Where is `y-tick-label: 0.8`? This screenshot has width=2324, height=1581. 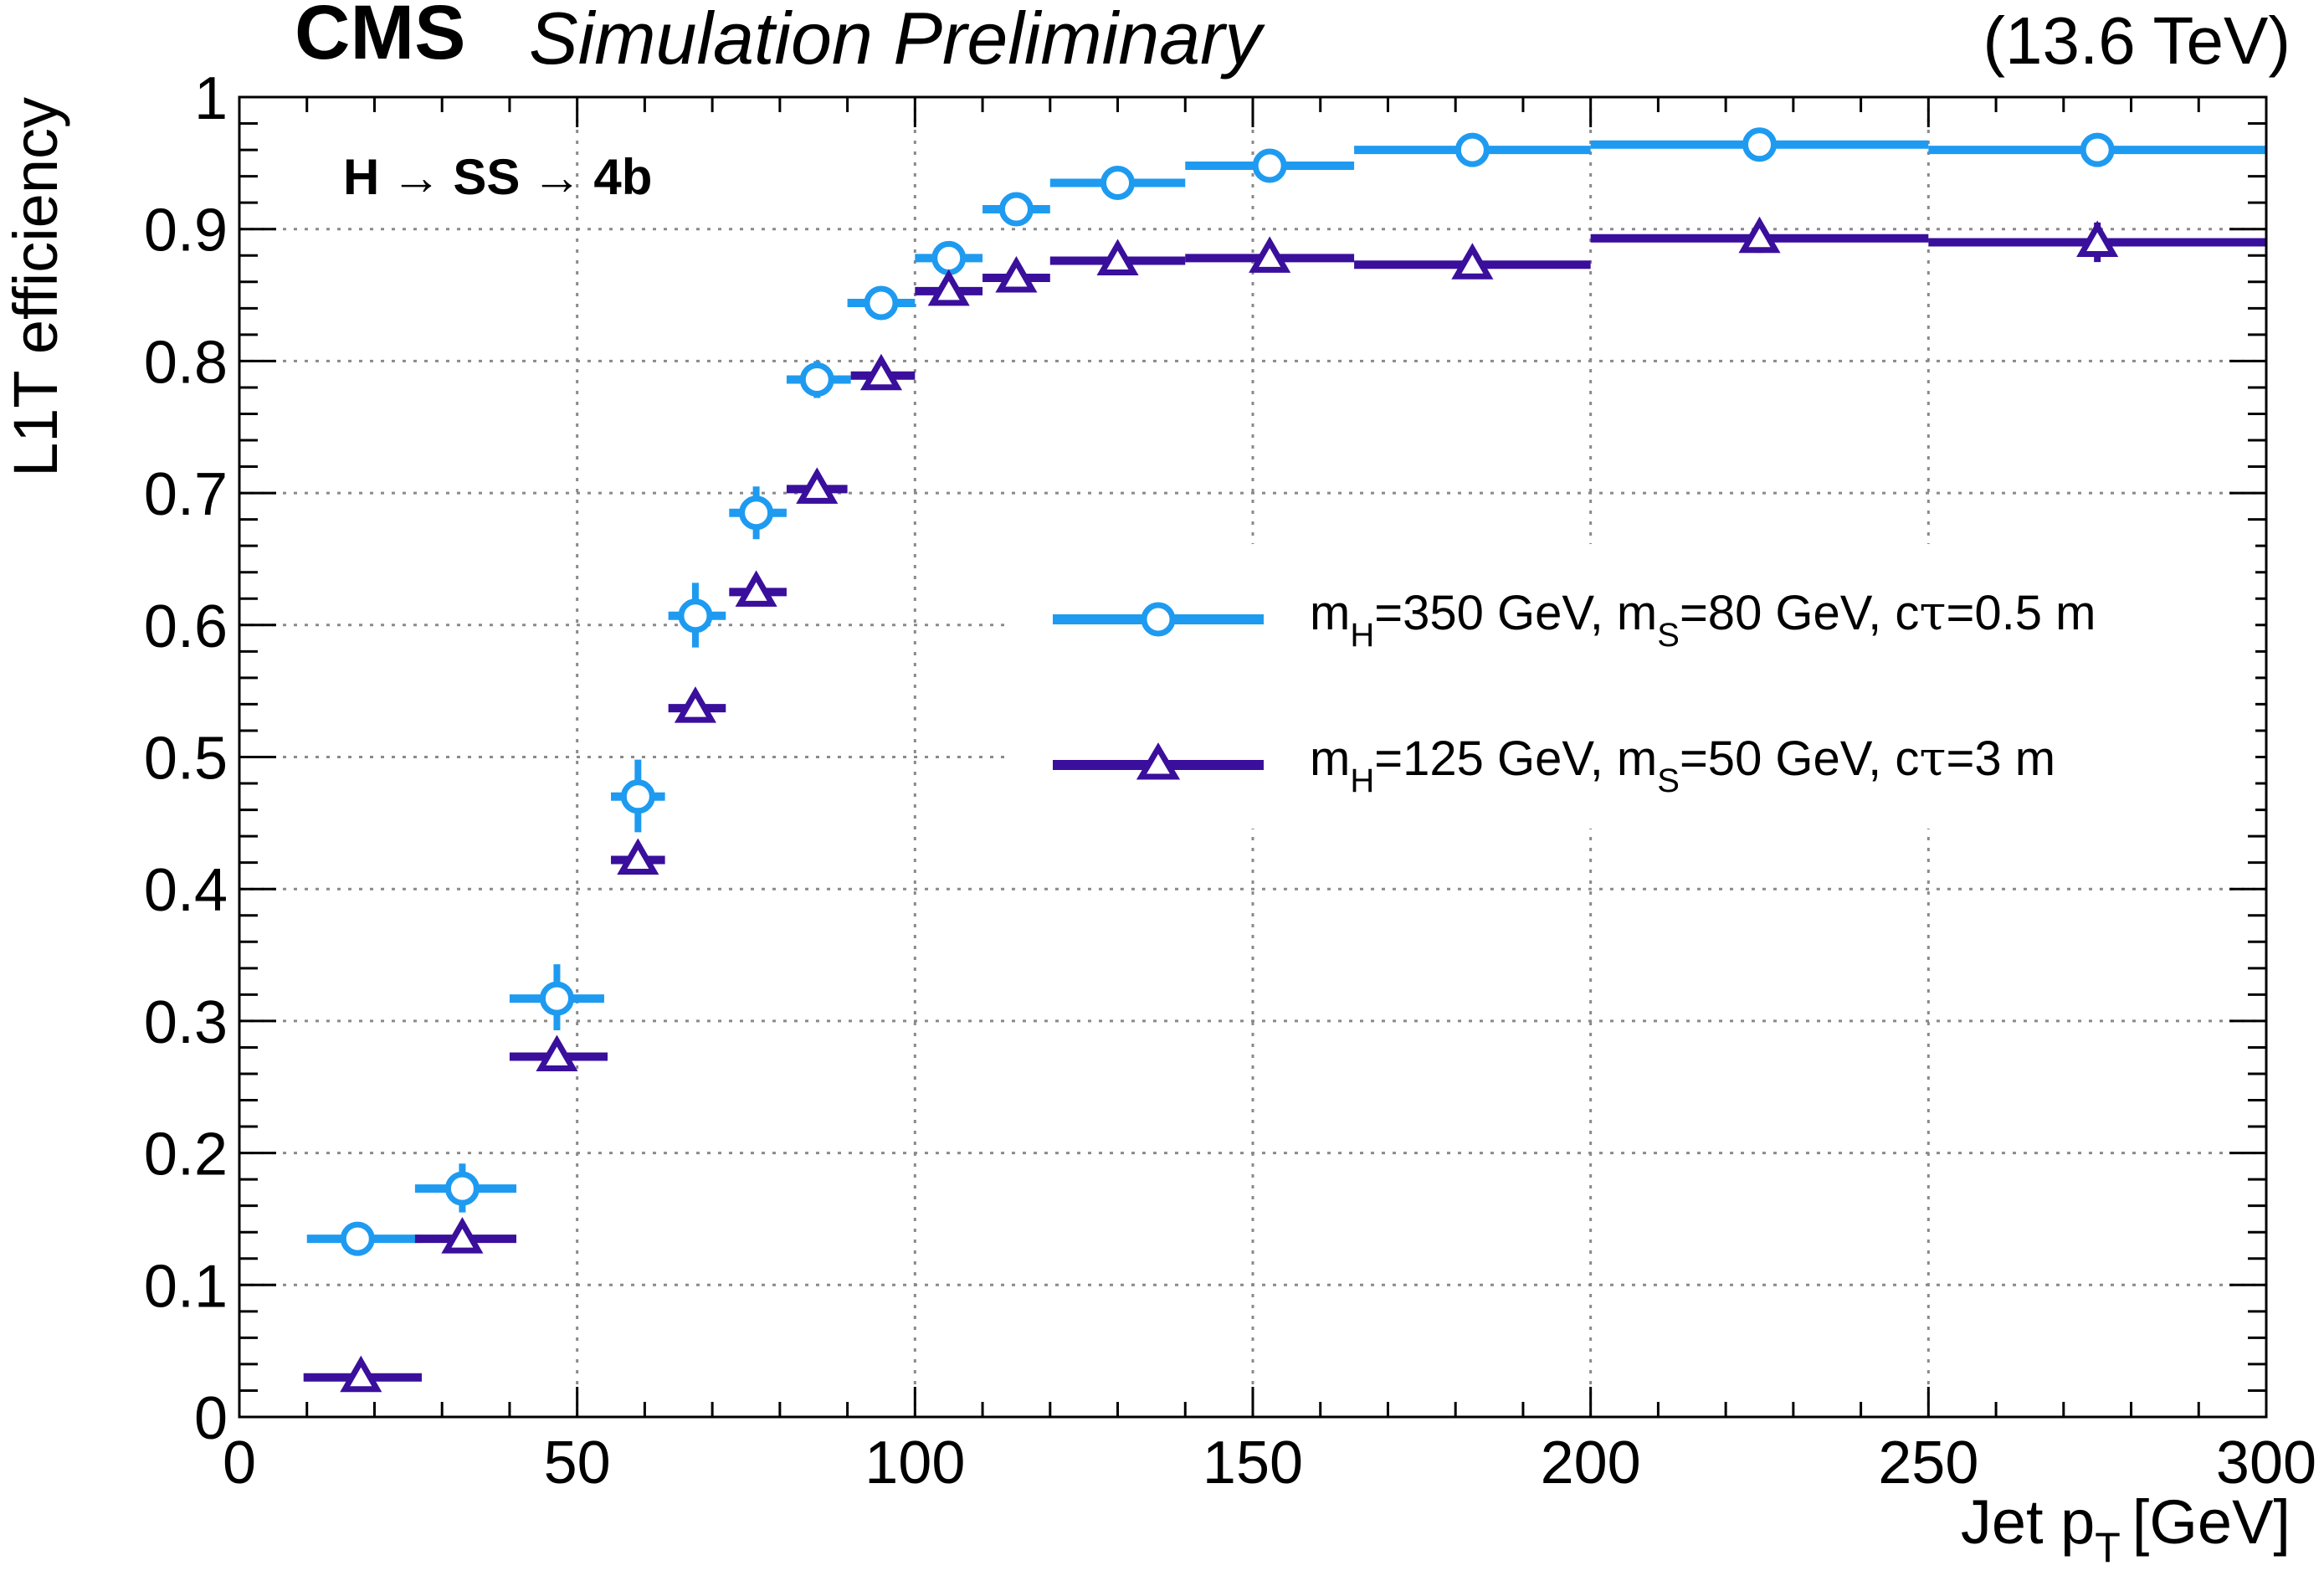
y-tick-label: 0.8 is located at coordinates (186, 362).